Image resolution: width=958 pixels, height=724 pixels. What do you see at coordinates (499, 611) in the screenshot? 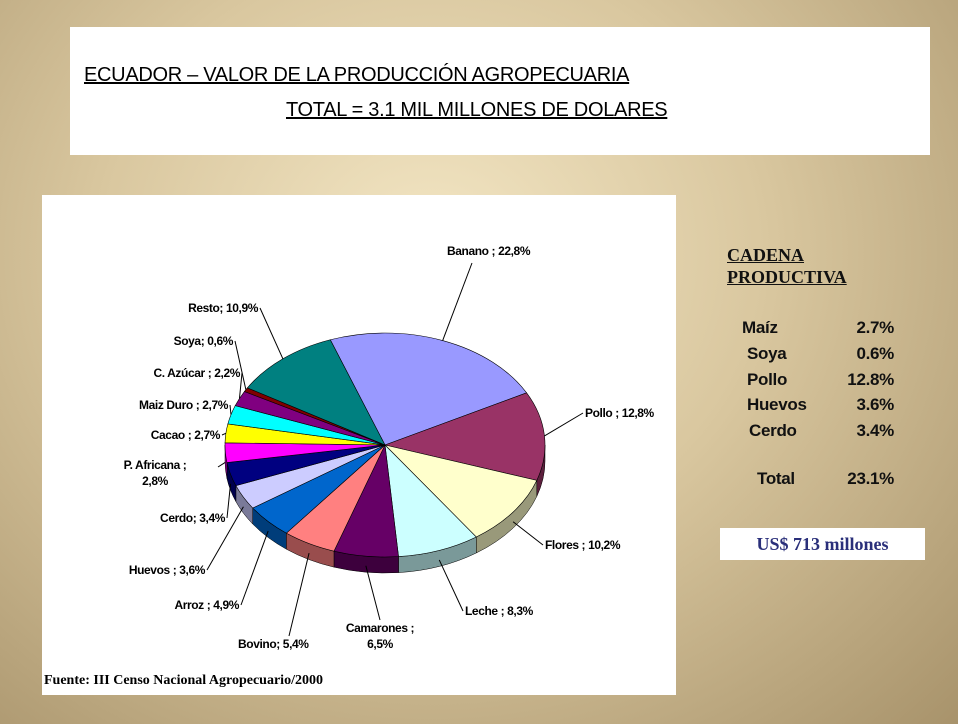
I see `slice-label: Leche ; 8,3%` at bounding box center [499, 611].